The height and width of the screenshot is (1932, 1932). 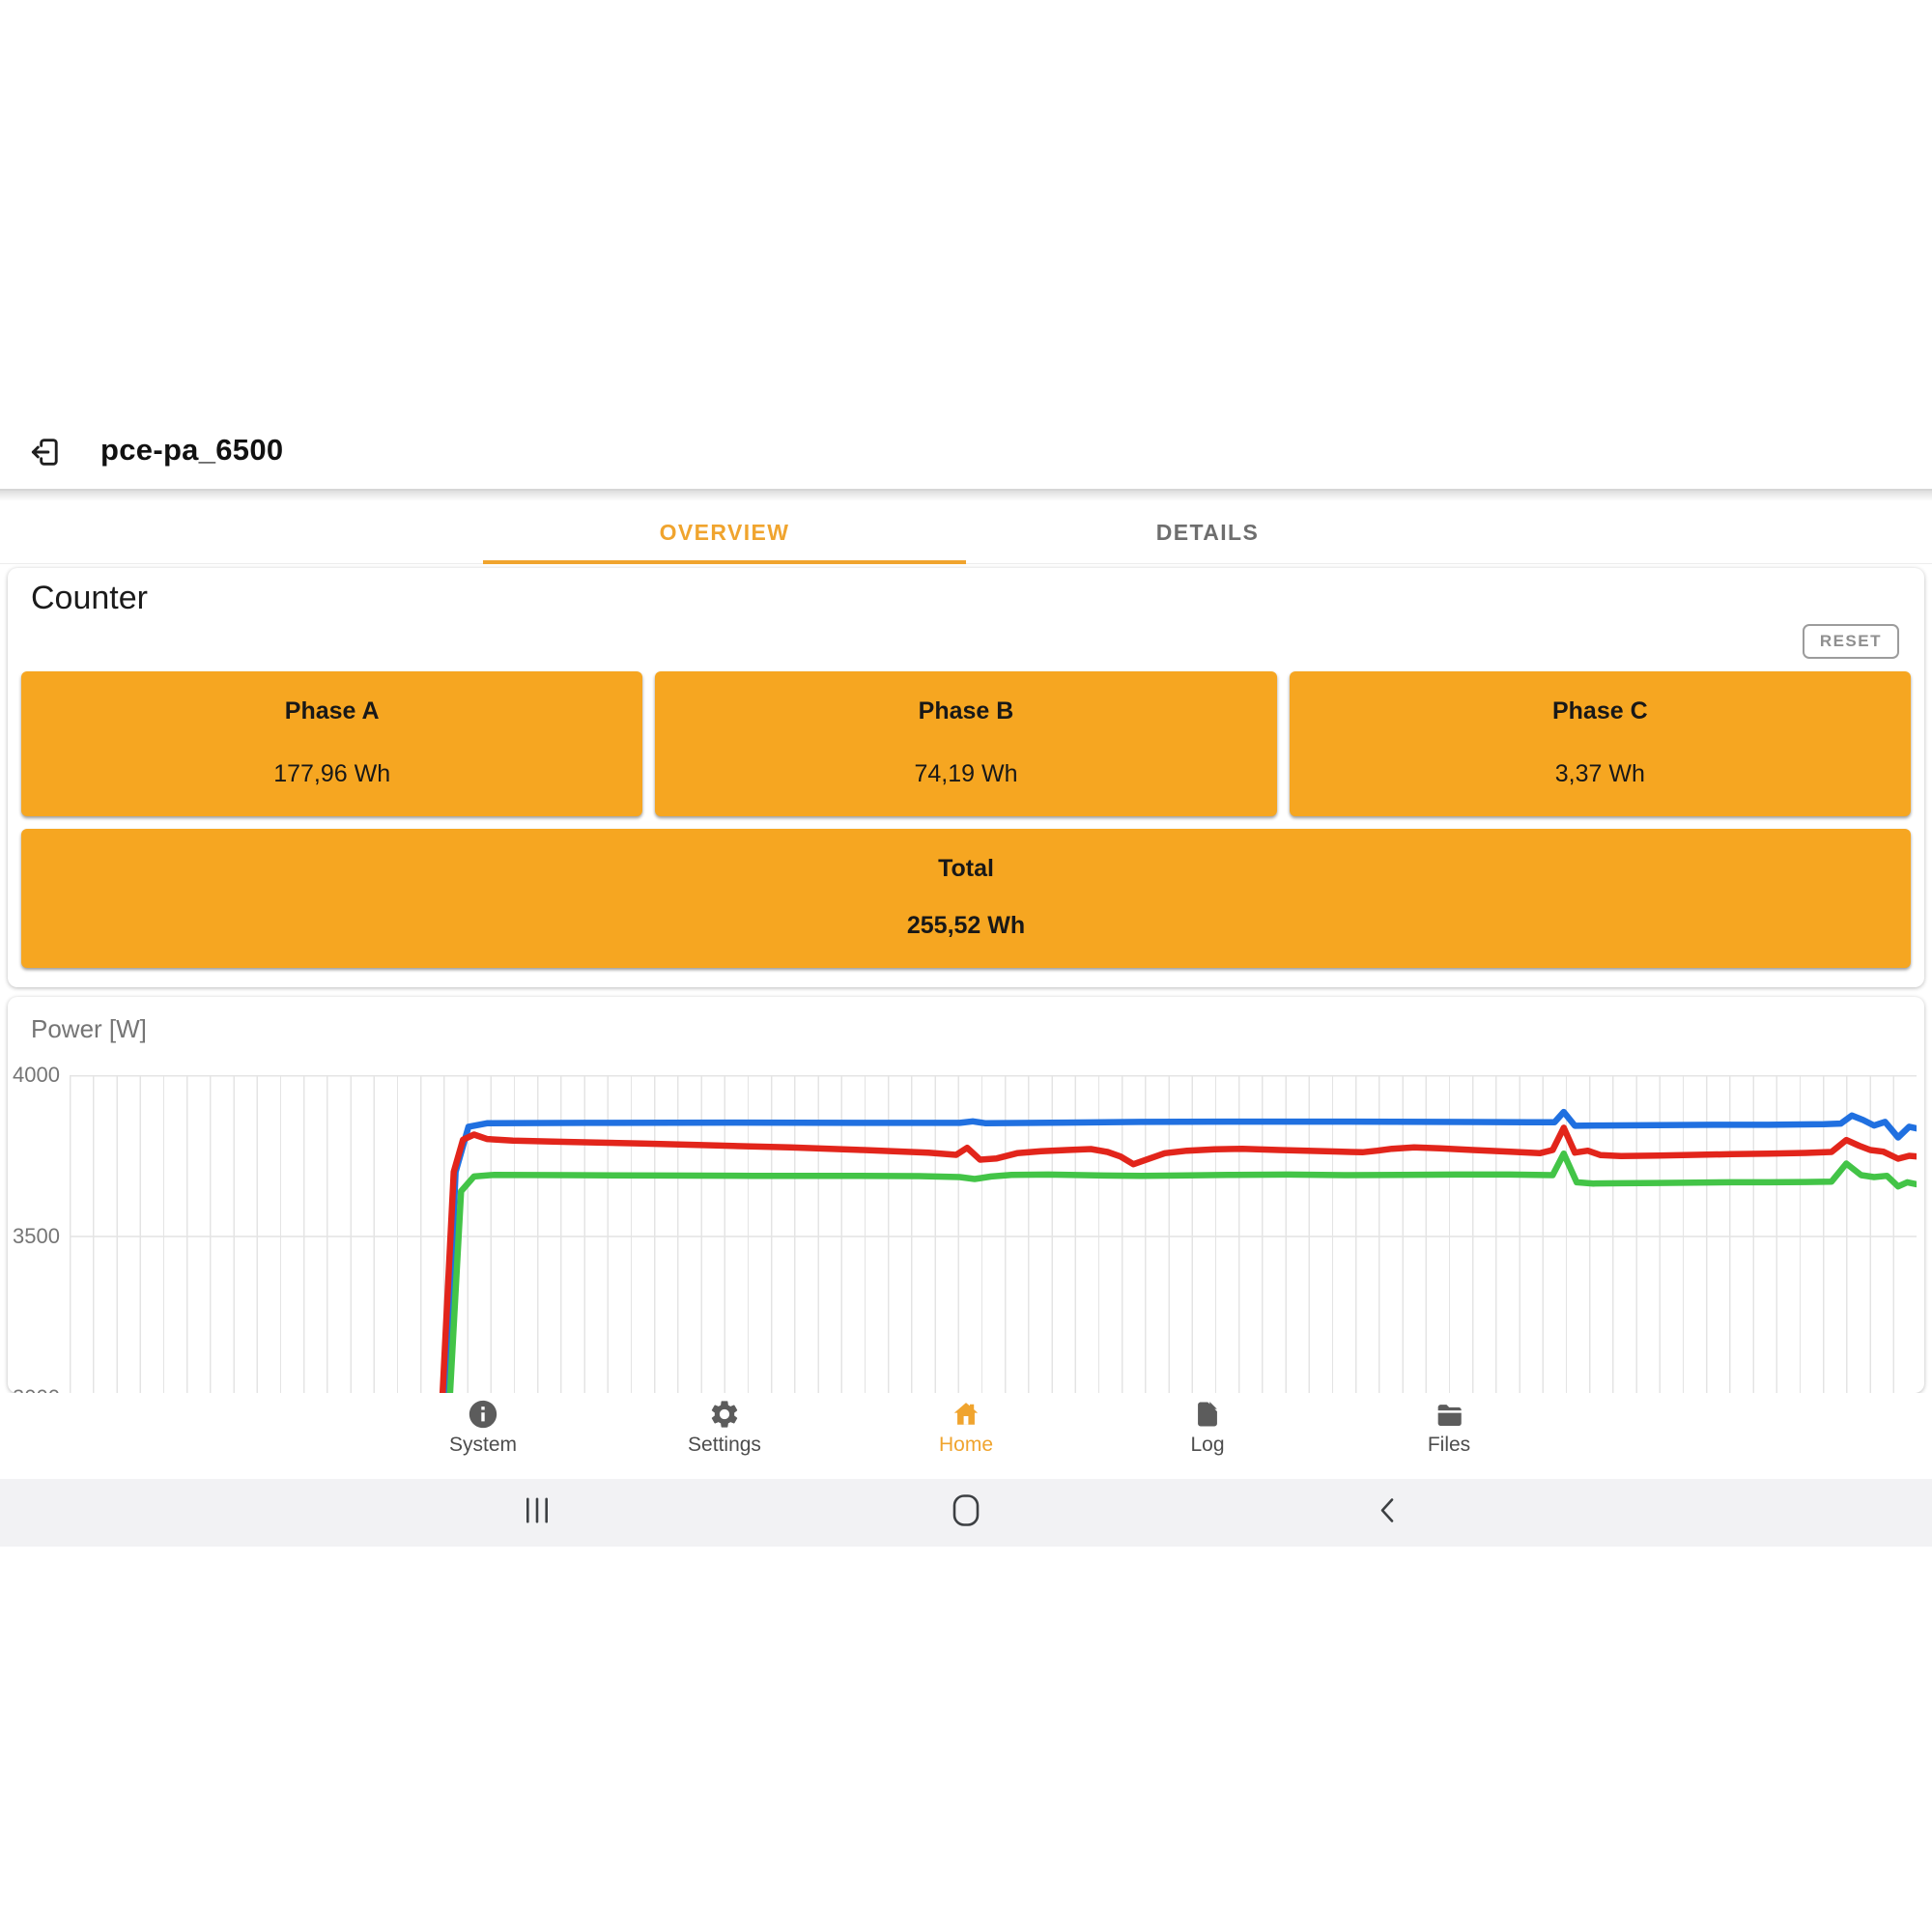 I want to click on appbar-shadow, so click(x=966, y=496).